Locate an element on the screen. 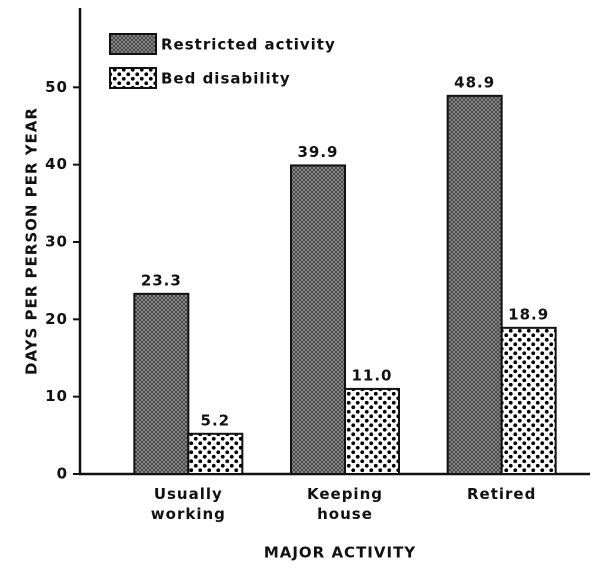 The image size is (597, 579). y-tick-label: 50 is located at coordinates (56, 87).